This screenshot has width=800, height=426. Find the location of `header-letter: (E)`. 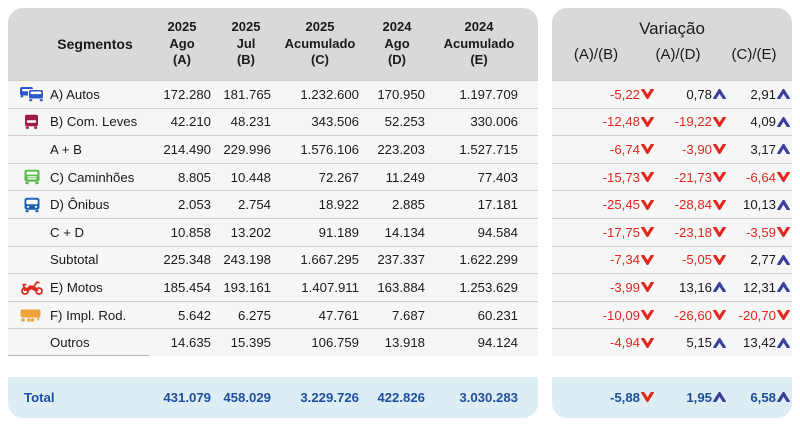

header-letter: (E) is located at coordinates (479, 60).